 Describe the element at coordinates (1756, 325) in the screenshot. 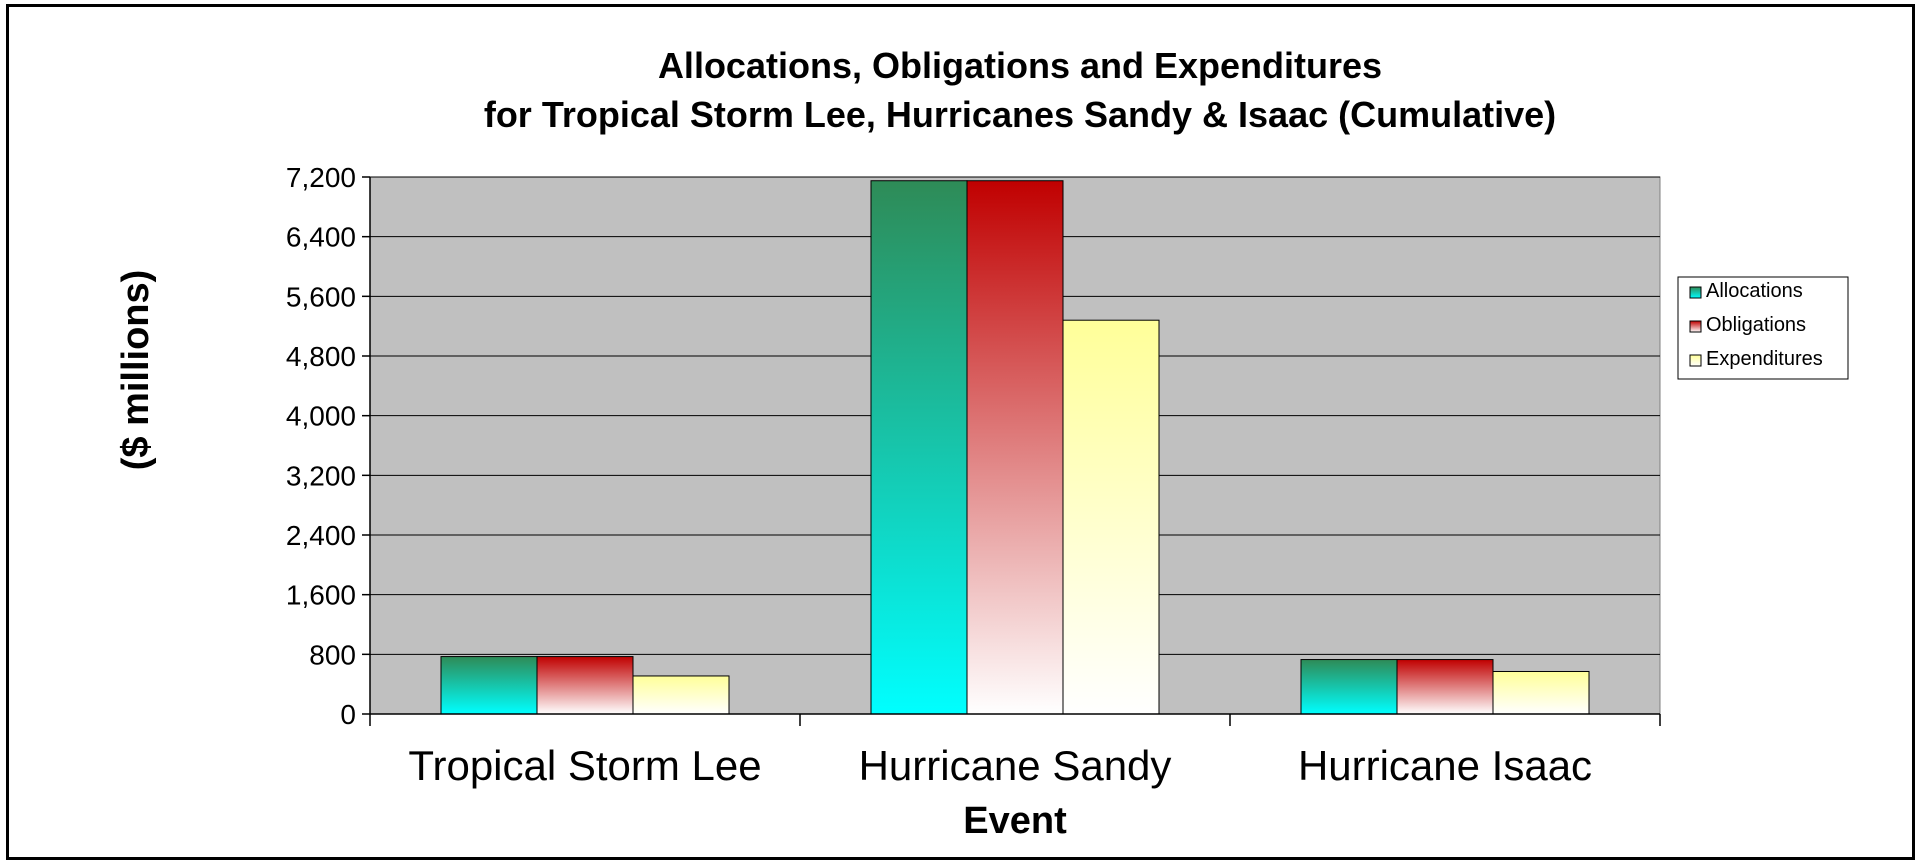

I see `legend-label-obligations: Obligations` at that location.